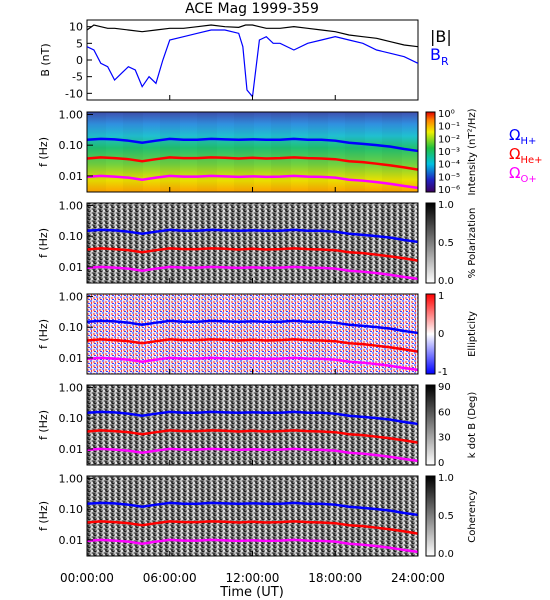 This screenshot has height=600, width=550. Describe the element at coordinates (430, 334) in the screenshot. I see `ellipticity-colorbar` at that location.